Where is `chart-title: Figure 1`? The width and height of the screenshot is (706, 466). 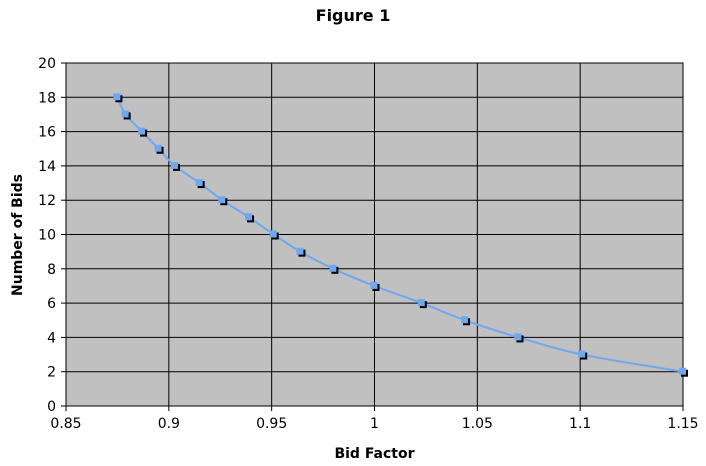
chart-title: Figure 1 is located at coordinates (353, 15).